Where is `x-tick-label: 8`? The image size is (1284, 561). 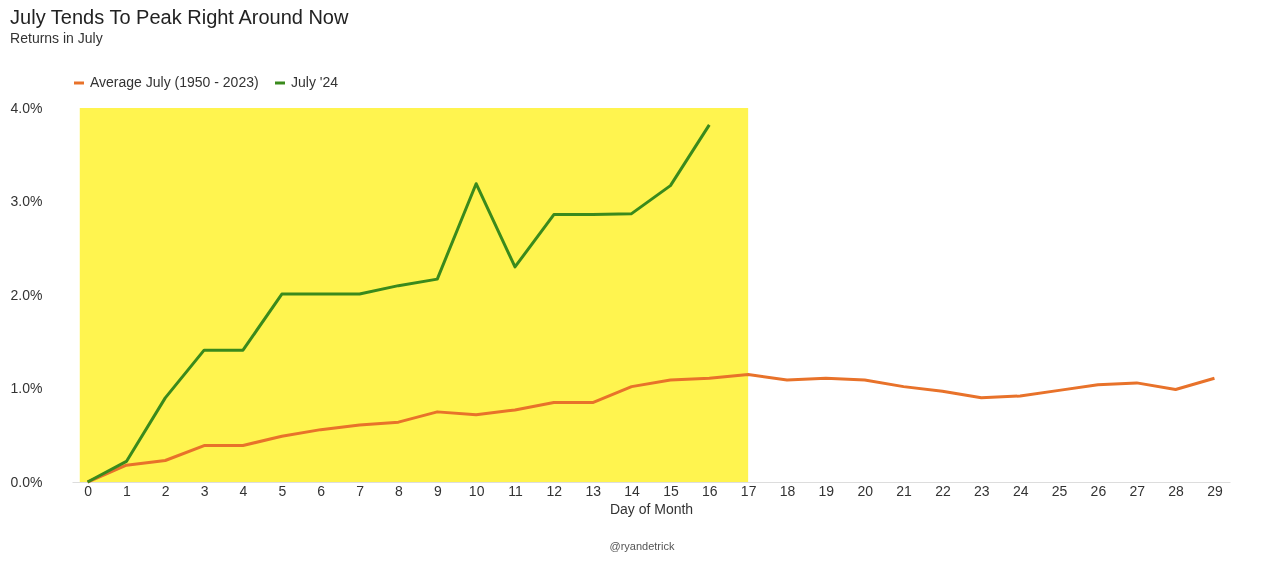
x-tick-label: 8 is located at coordinates (399, 490).